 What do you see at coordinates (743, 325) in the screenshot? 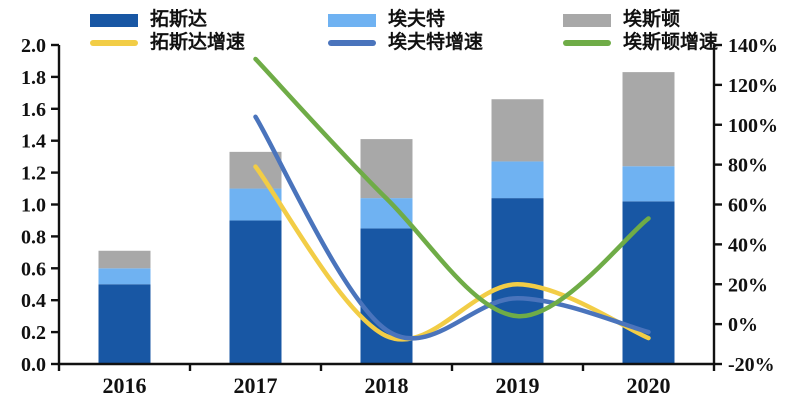
I see `y-right-tick-label: 0%` at bounding box center [743, 325].